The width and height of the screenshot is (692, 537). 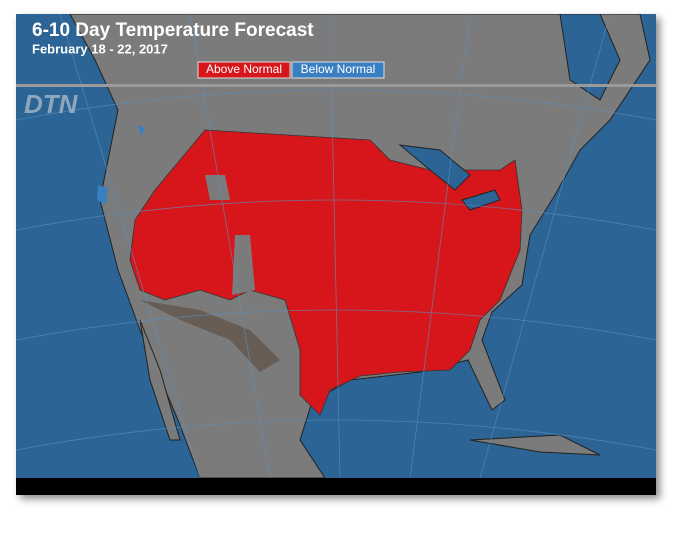 I want to click on legend-label: Above Normal, so click(x=244, y=69).